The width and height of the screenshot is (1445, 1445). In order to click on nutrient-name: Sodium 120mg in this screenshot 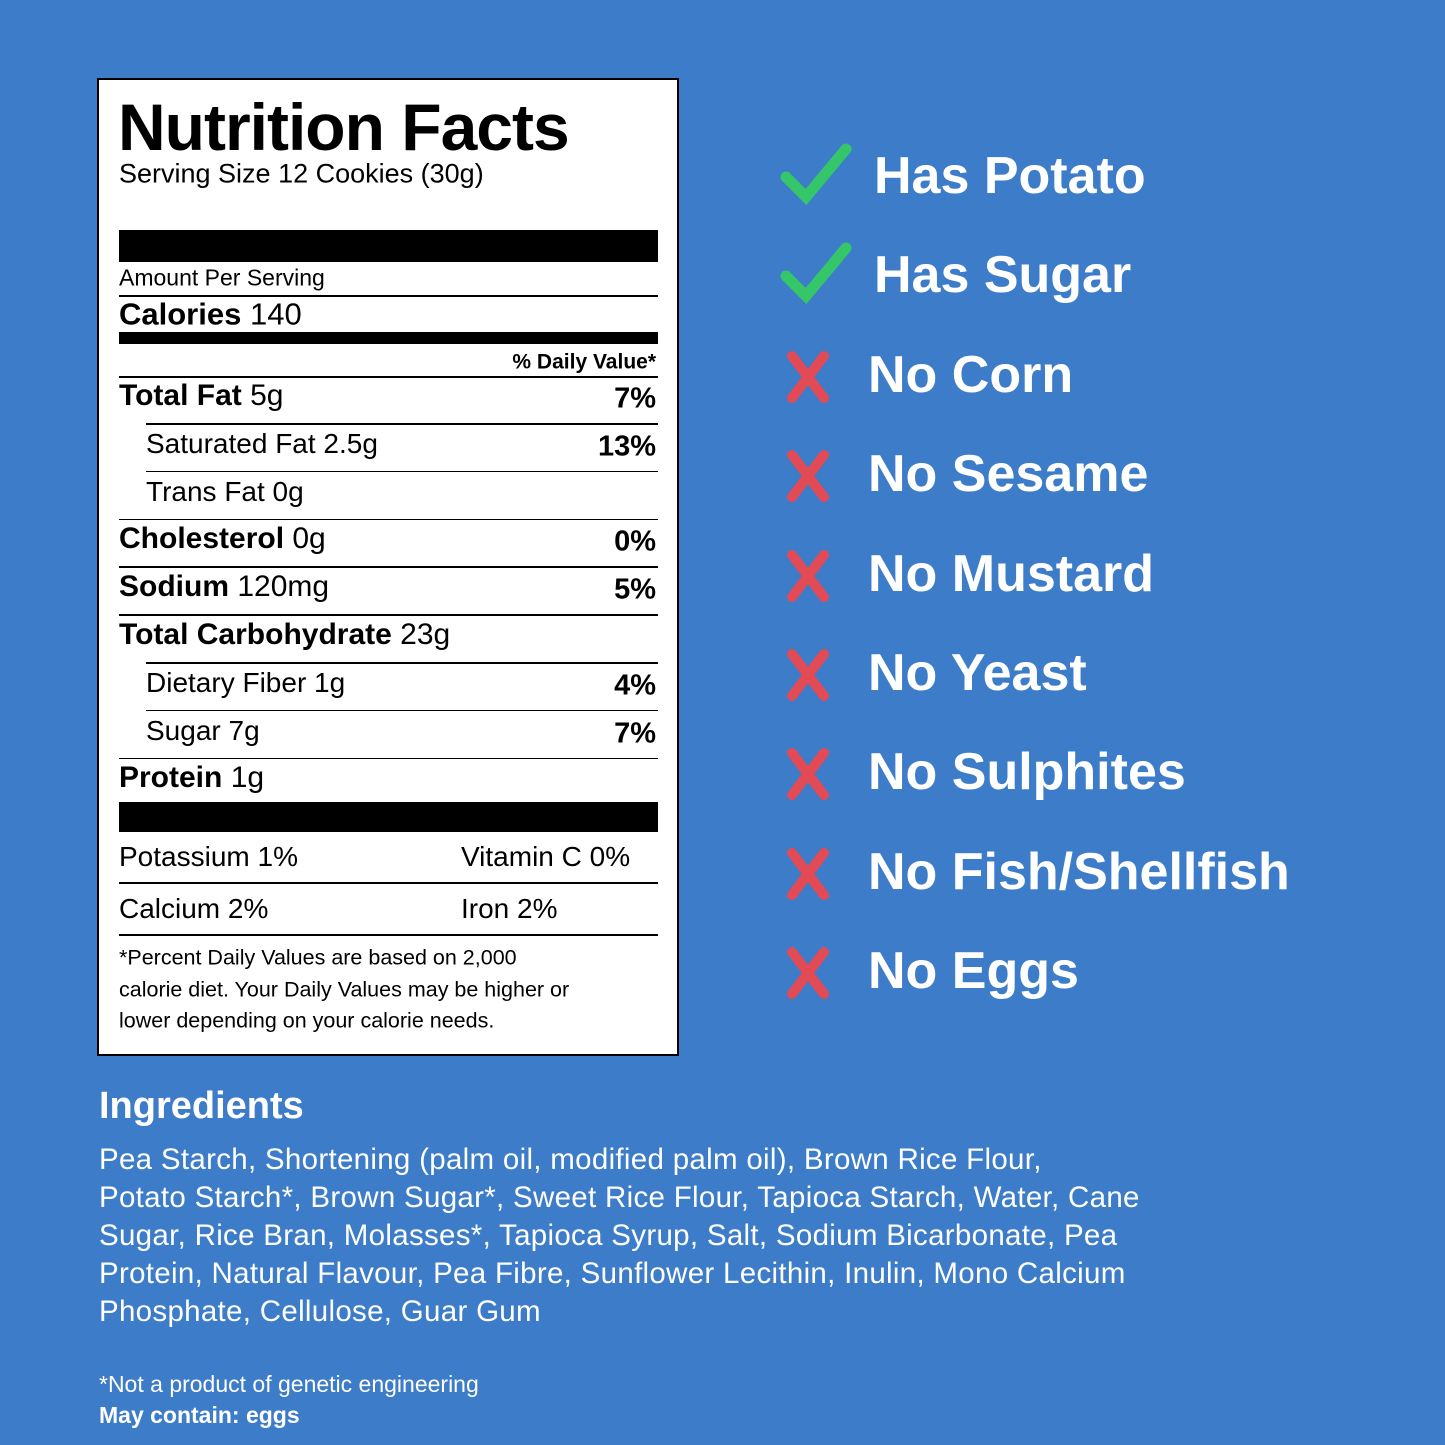, I will do `click(224, 587)`.